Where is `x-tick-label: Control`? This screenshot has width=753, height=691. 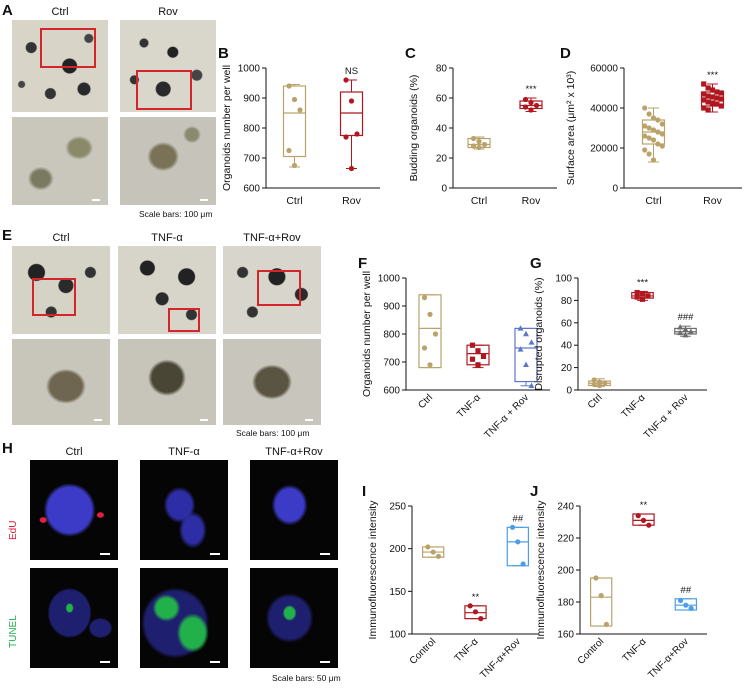
x-tick-label: Control is located at coordinates (591, 651).